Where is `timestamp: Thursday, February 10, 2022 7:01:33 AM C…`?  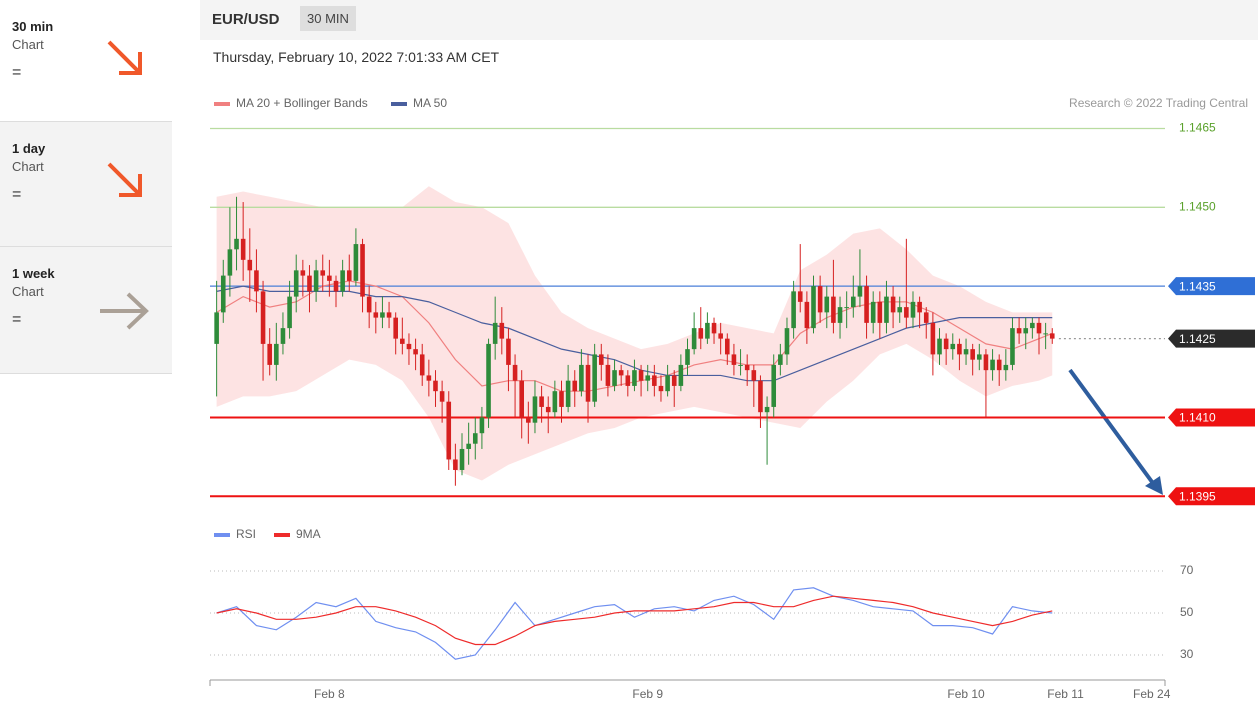
timestamp: Thursday, February 10, 2022 7:01:33 AM C… is located at coordinates (356, 57).